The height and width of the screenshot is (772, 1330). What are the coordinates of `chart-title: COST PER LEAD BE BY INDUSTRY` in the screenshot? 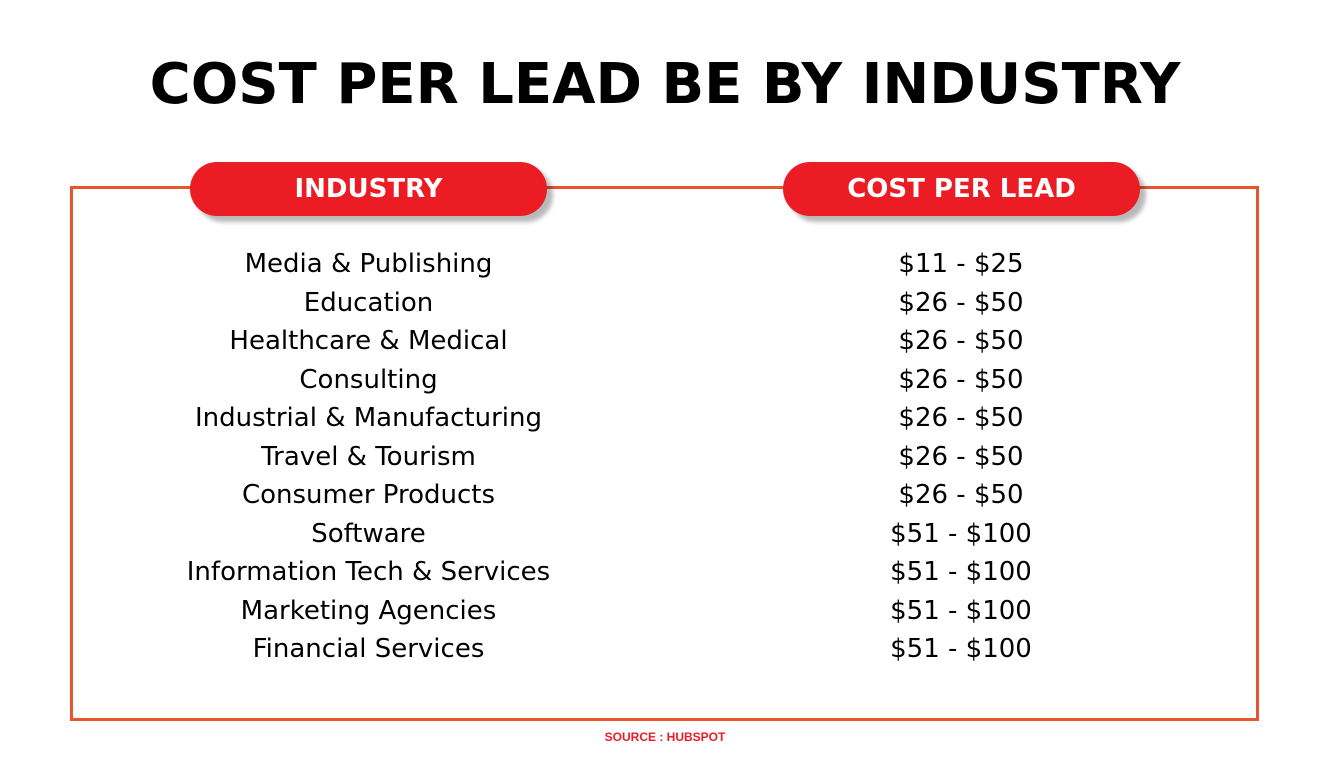 It's located at (665, 84).